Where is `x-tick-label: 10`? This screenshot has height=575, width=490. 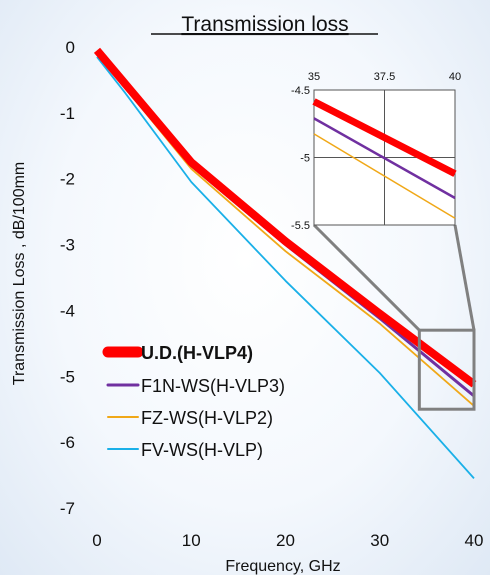 x-tick-label: 10 is located at coordinates (191, 540).